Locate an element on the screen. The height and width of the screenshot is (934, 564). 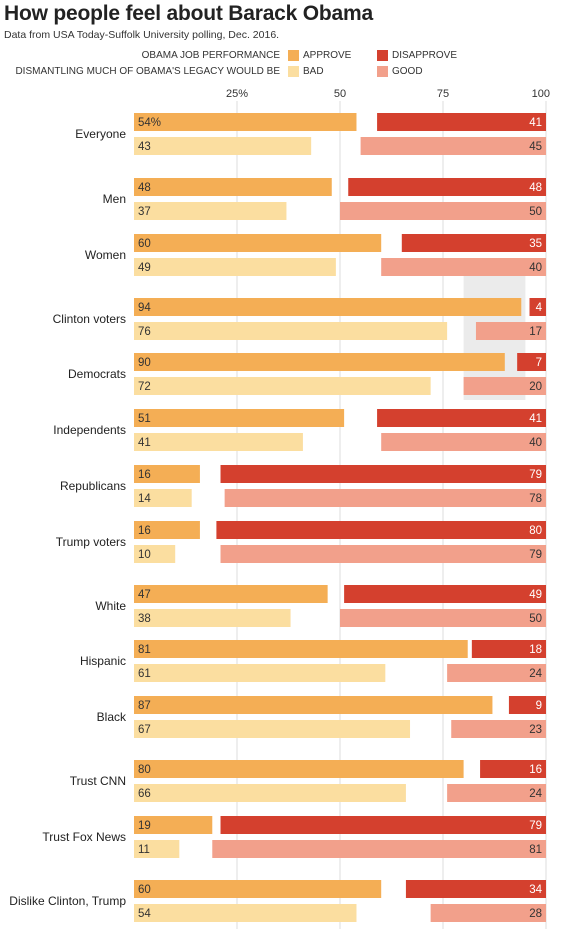
bar-bad-democrats is located at coordinates (282, 386).